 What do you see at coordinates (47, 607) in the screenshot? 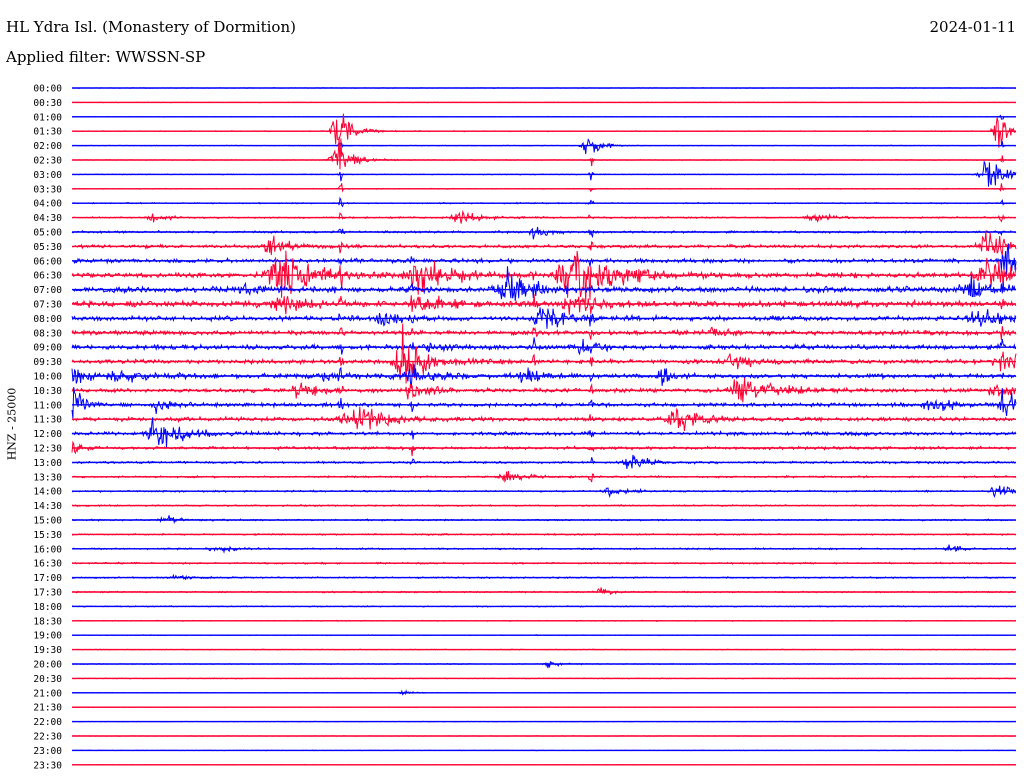
I see `time-tick-label: 18:00` at bounding box center [47, 607].